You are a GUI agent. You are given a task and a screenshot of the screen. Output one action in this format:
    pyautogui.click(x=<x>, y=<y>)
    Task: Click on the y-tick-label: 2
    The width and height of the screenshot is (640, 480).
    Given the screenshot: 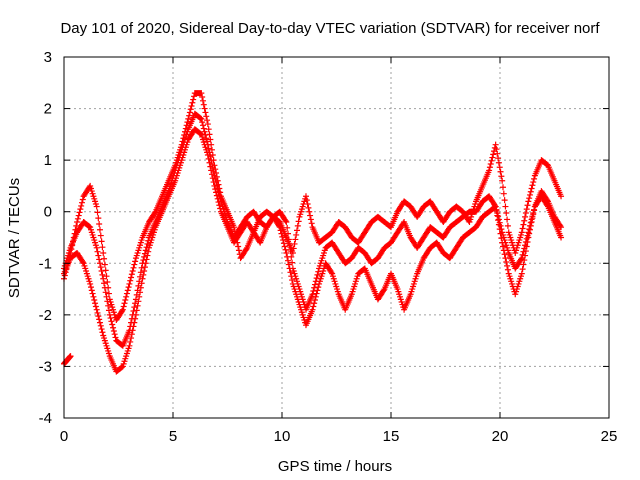 What is the action you would take?
    pyautogui.click(x=48, y=109)
    